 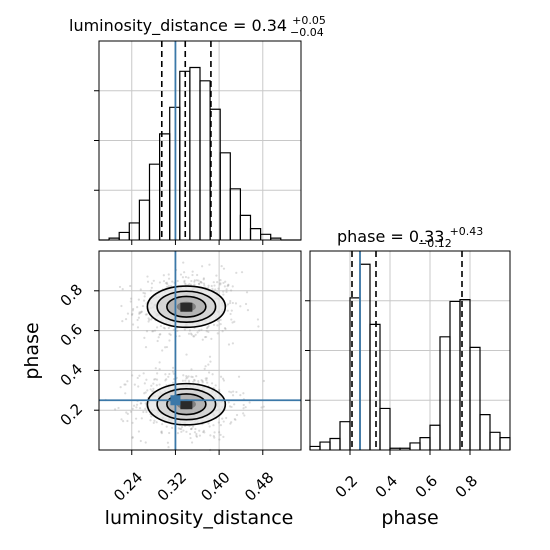 What do you see at coordinates (387, 487) in the screenshot?
I see `phase-xtick-label-1: 0.4` at bounding box center [387, 487].